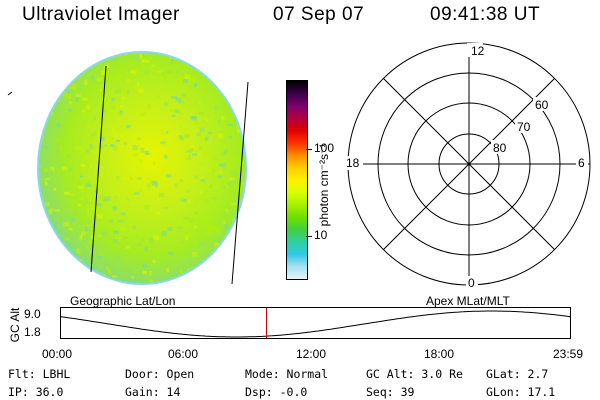 This screenshot has width=600, height=400. I want to click on mlat-label-70: 70, so click(524, 127).